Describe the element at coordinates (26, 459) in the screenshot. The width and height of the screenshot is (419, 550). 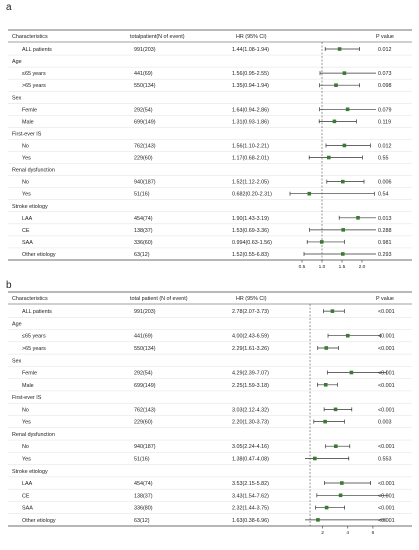
I see `row-label: Yes` at that location.